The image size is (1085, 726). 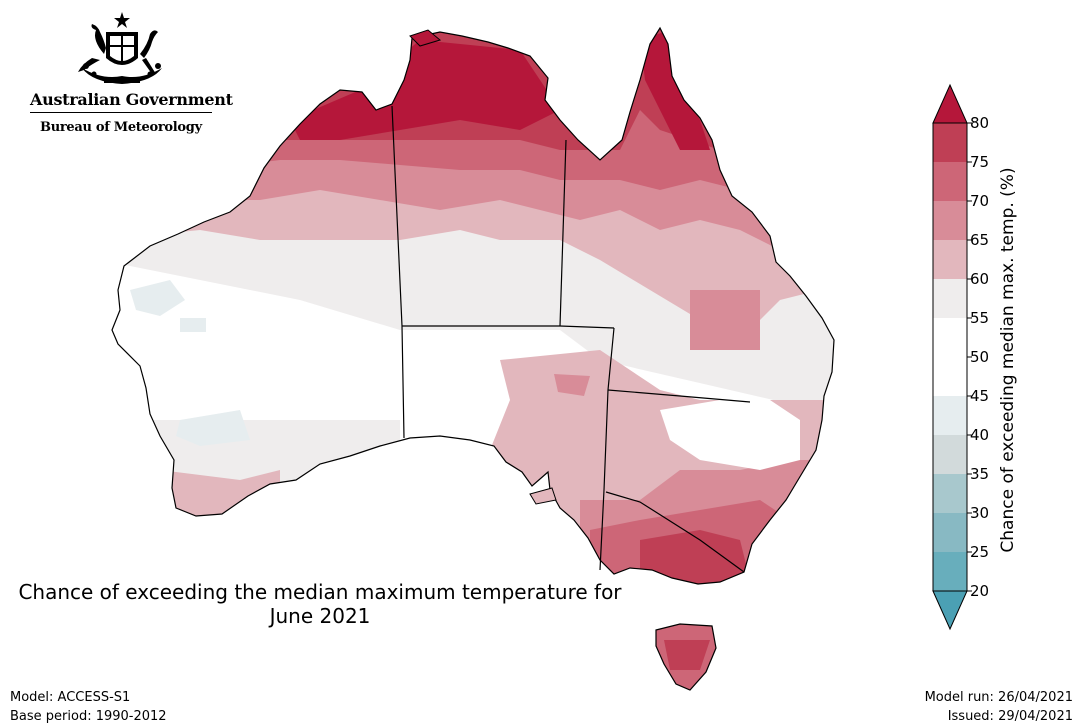 What do you see at coordinates (131, 99) in the screenshot?
I see `government-name: Australian Government` at bounding box center [131, 99].